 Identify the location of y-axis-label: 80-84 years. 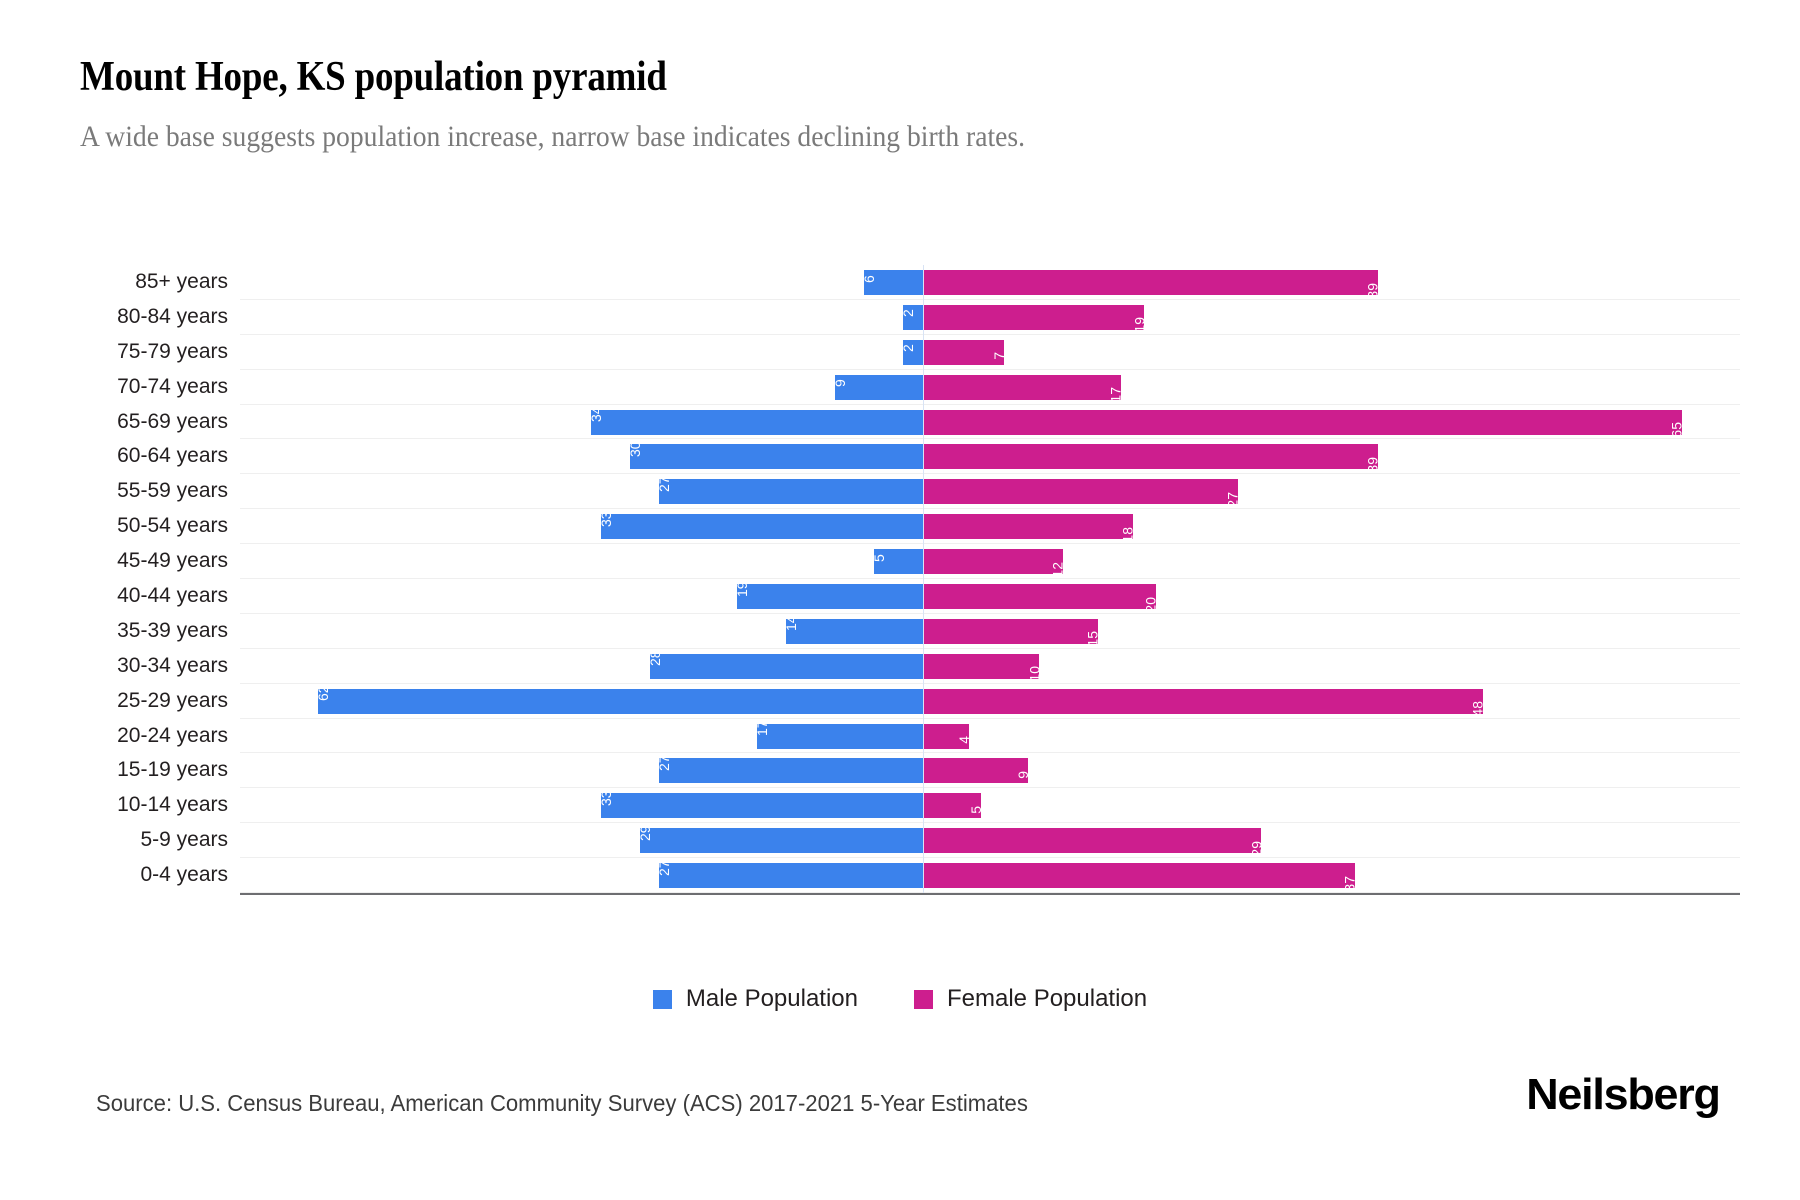
(172, 316).